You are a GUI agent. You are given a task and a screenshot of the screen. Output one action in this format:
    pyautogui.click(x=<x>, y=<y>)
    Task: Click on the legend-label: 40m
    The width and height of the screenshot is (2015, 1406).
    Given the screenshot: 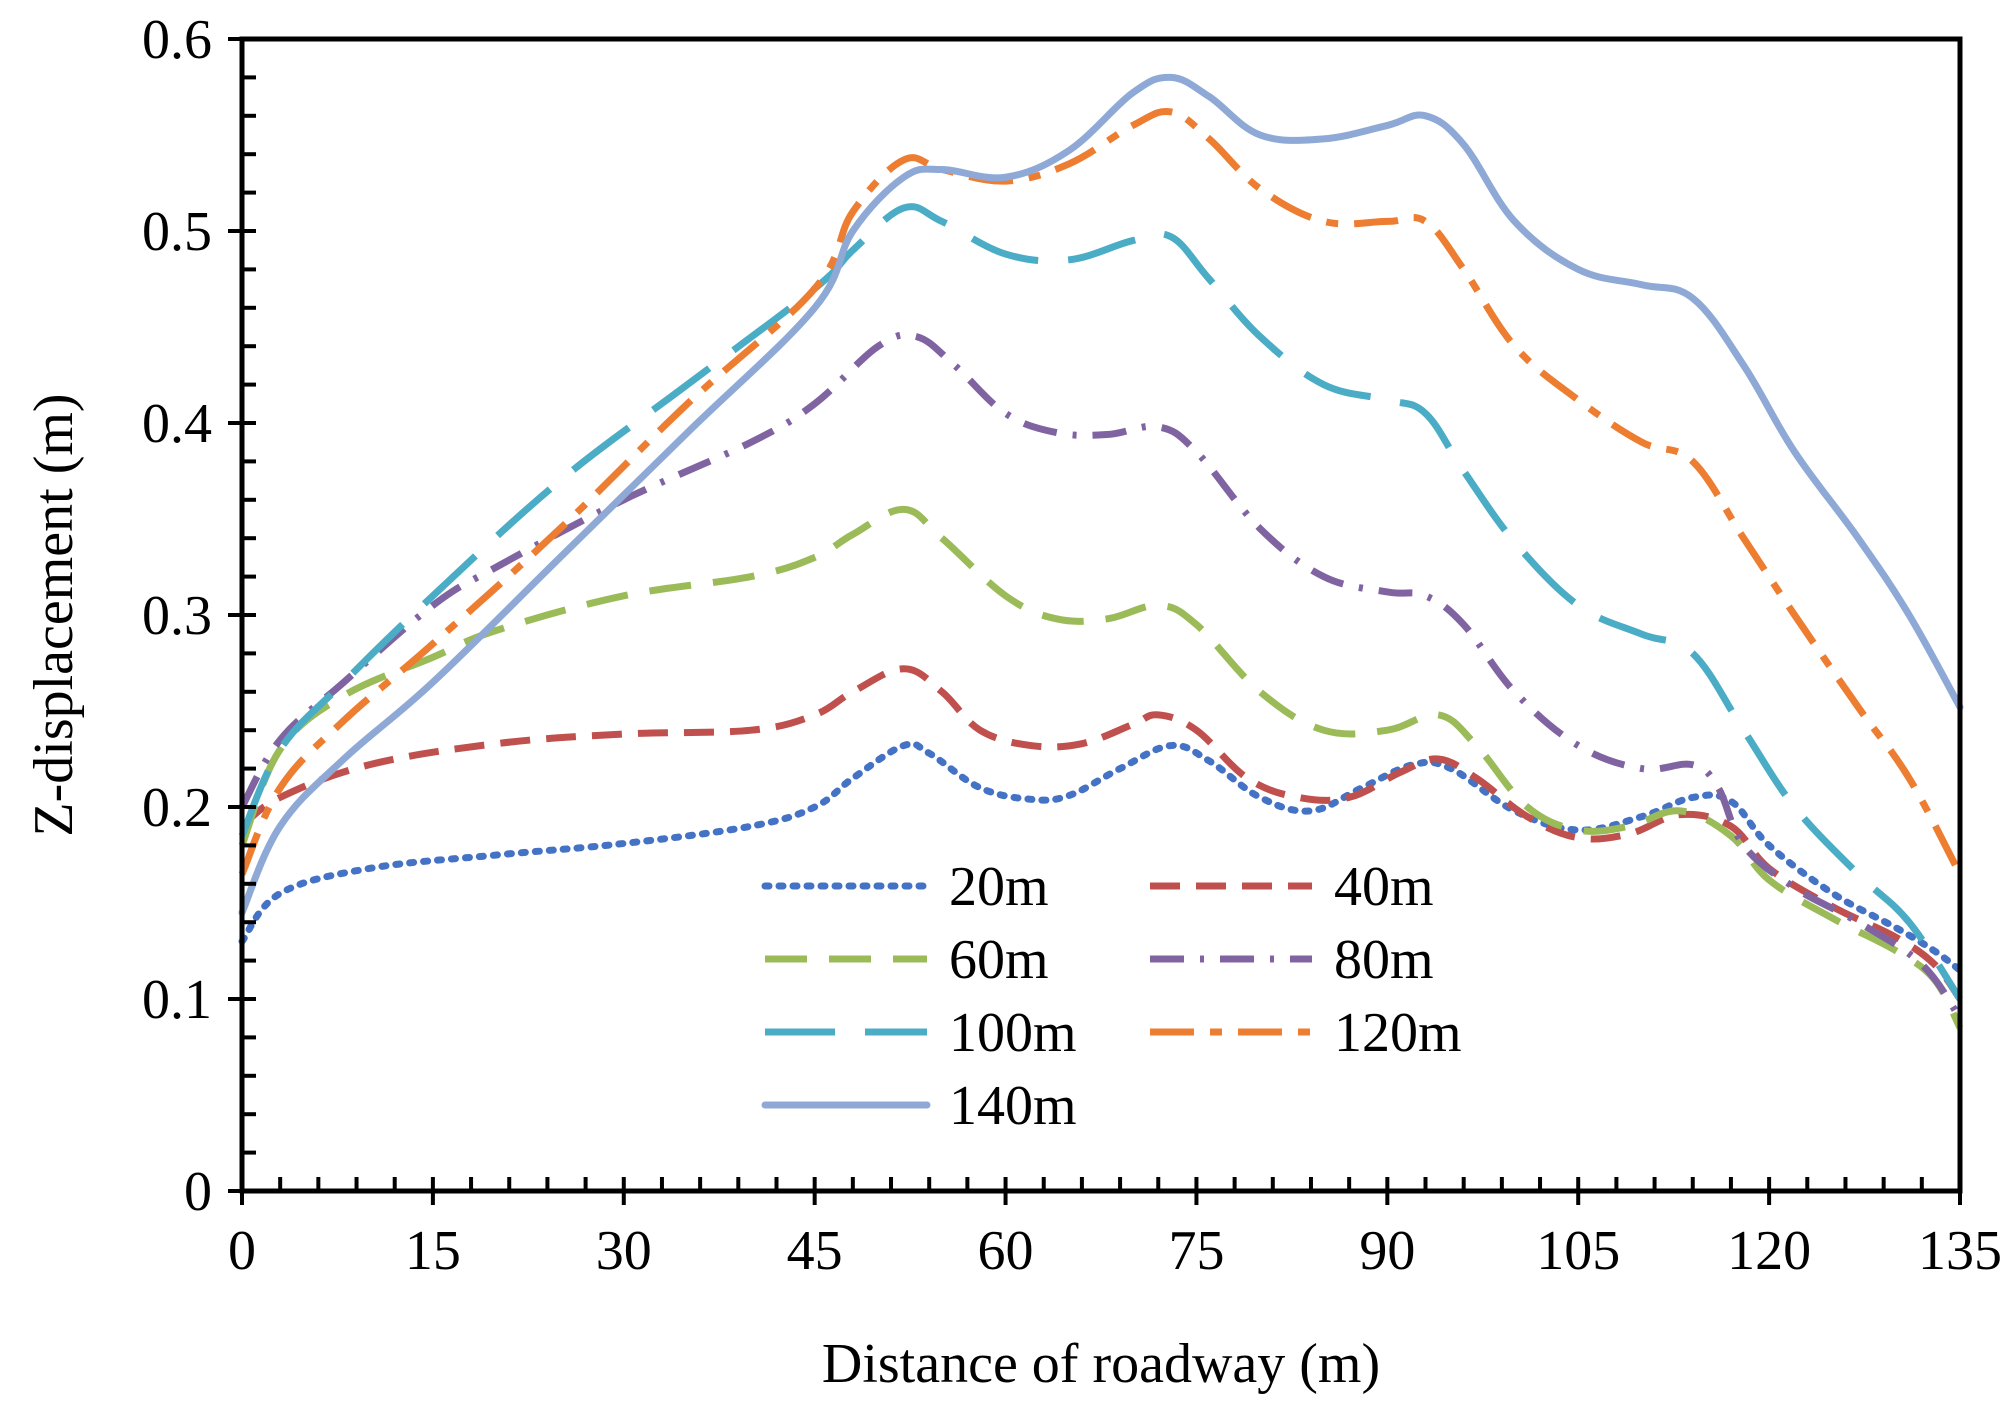 What is the action you would take?
    pyautogui.click(x=1384, y=887)
    